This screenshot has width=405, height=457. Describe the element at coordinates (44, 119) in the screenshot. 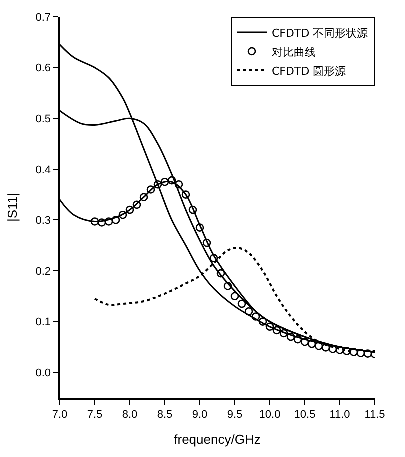

I see `y-tick-label: 0.5` at that location.